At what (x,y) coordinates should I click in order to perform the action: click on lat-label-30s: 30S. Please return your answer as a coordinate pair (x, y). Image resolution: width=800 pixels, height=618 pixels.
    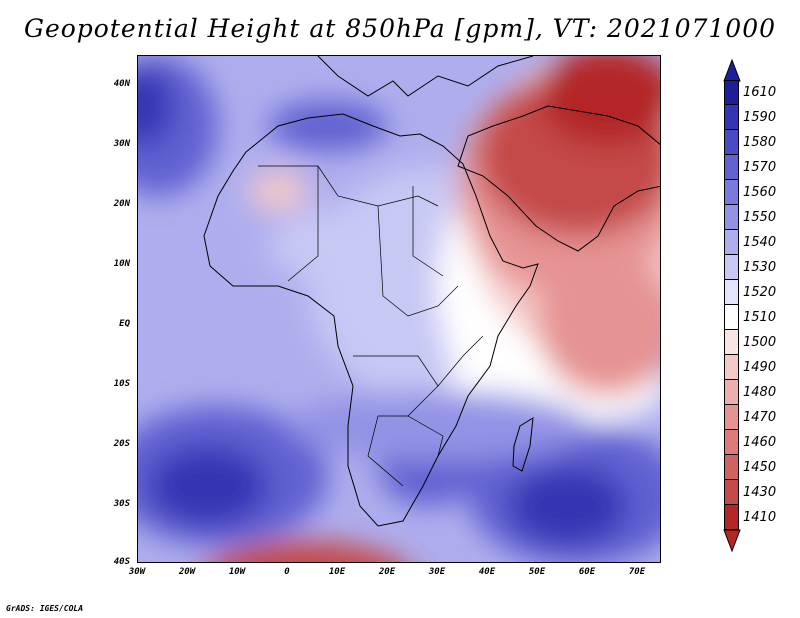
    Looking at the image, I should click on (121, 504).